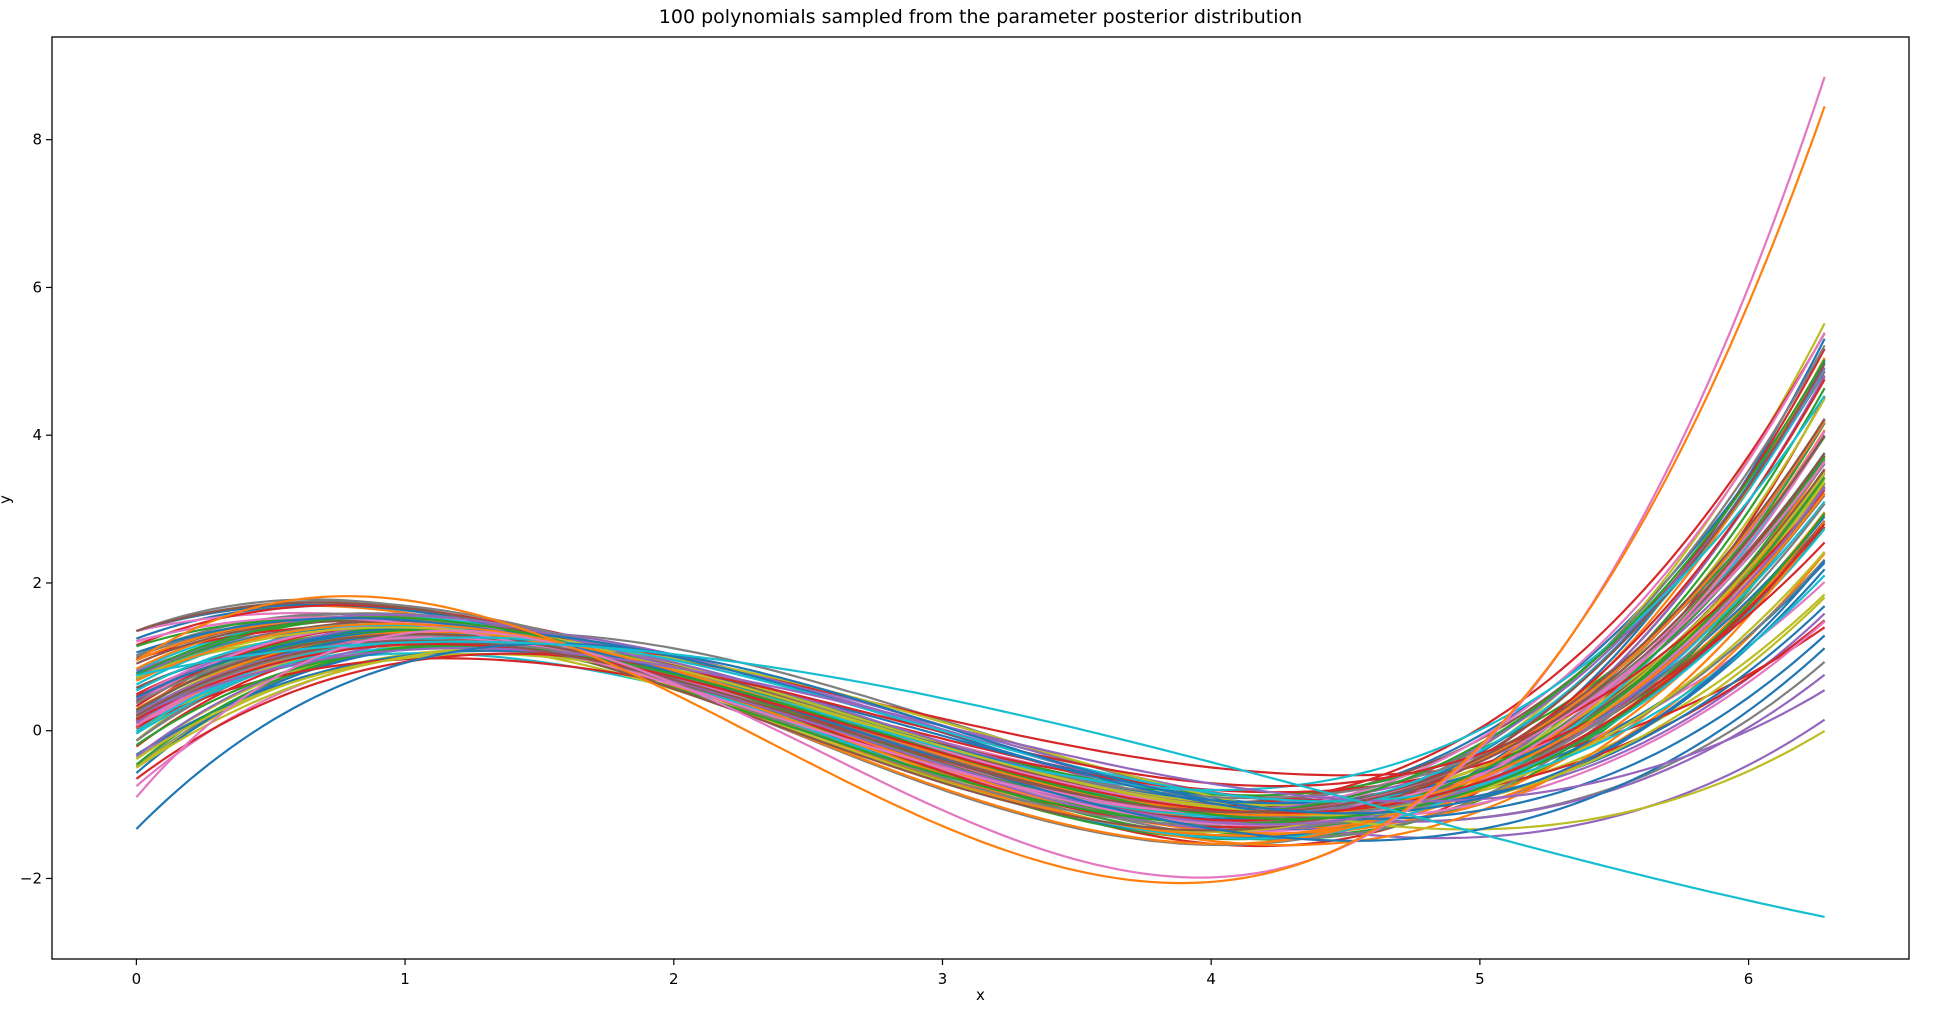 This screenshot has width=1958, height=1013. I want to click on x-tick-label-2: 2, so click(674, 979).